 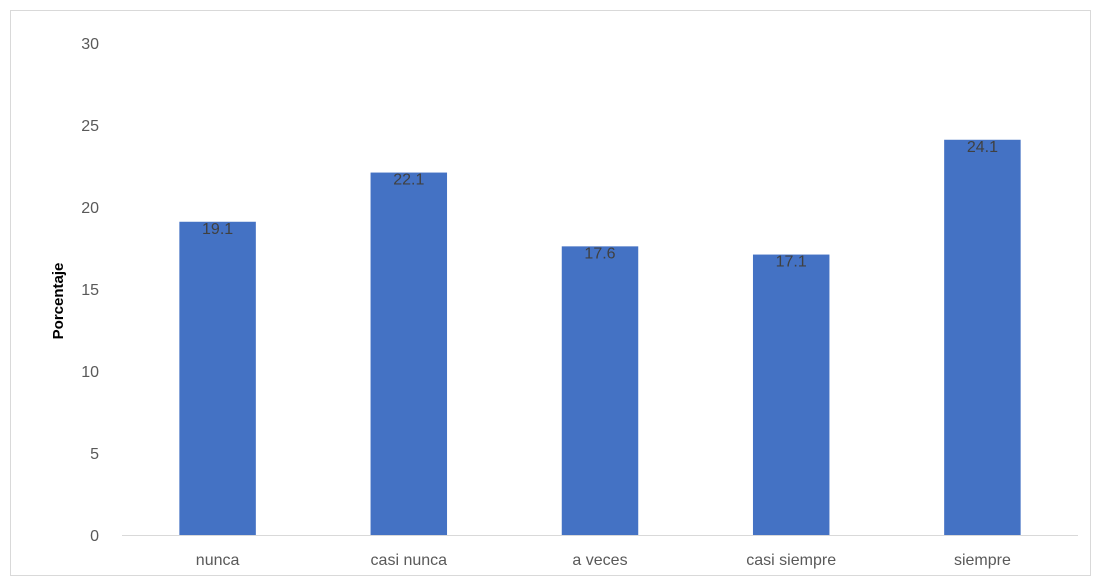 What do you see at coordinates (408, 180) in the screenshot?
I see `bar-data-label: 22.1` at bounding box center [408, 180].